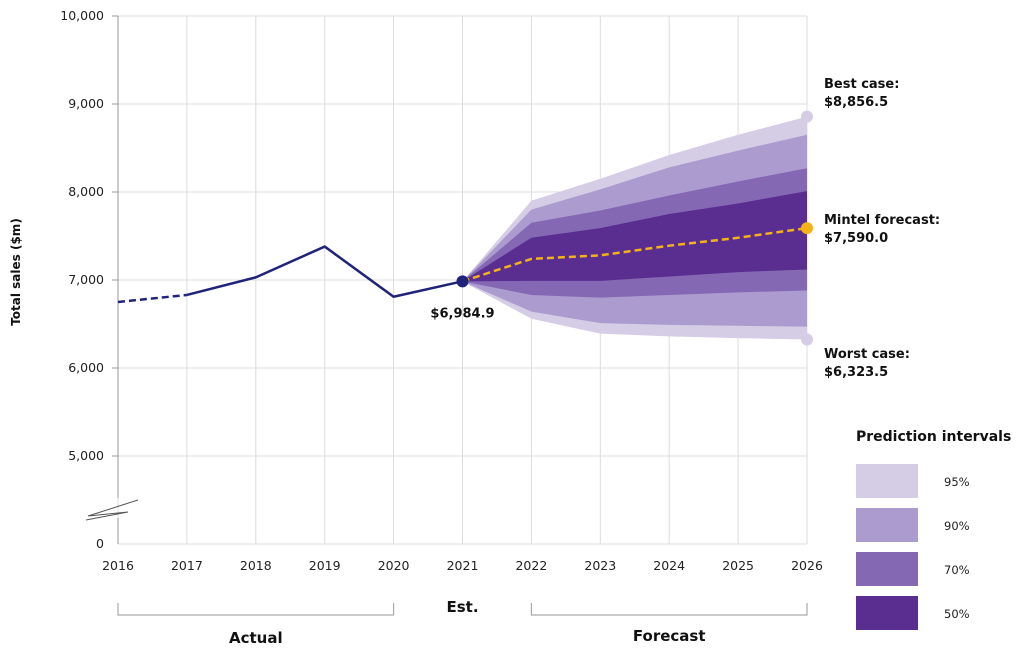  I want to click on current-point, so click(462, 281).